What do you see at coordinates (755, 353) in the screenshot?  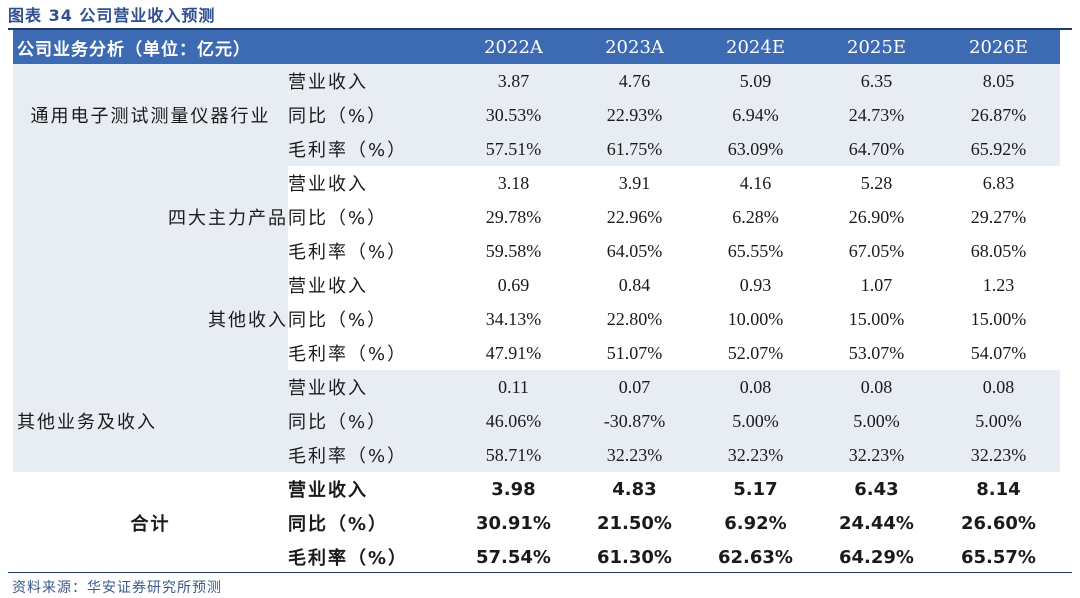 I see `value-cell: 52.07%` at bounding box center [755, 353].